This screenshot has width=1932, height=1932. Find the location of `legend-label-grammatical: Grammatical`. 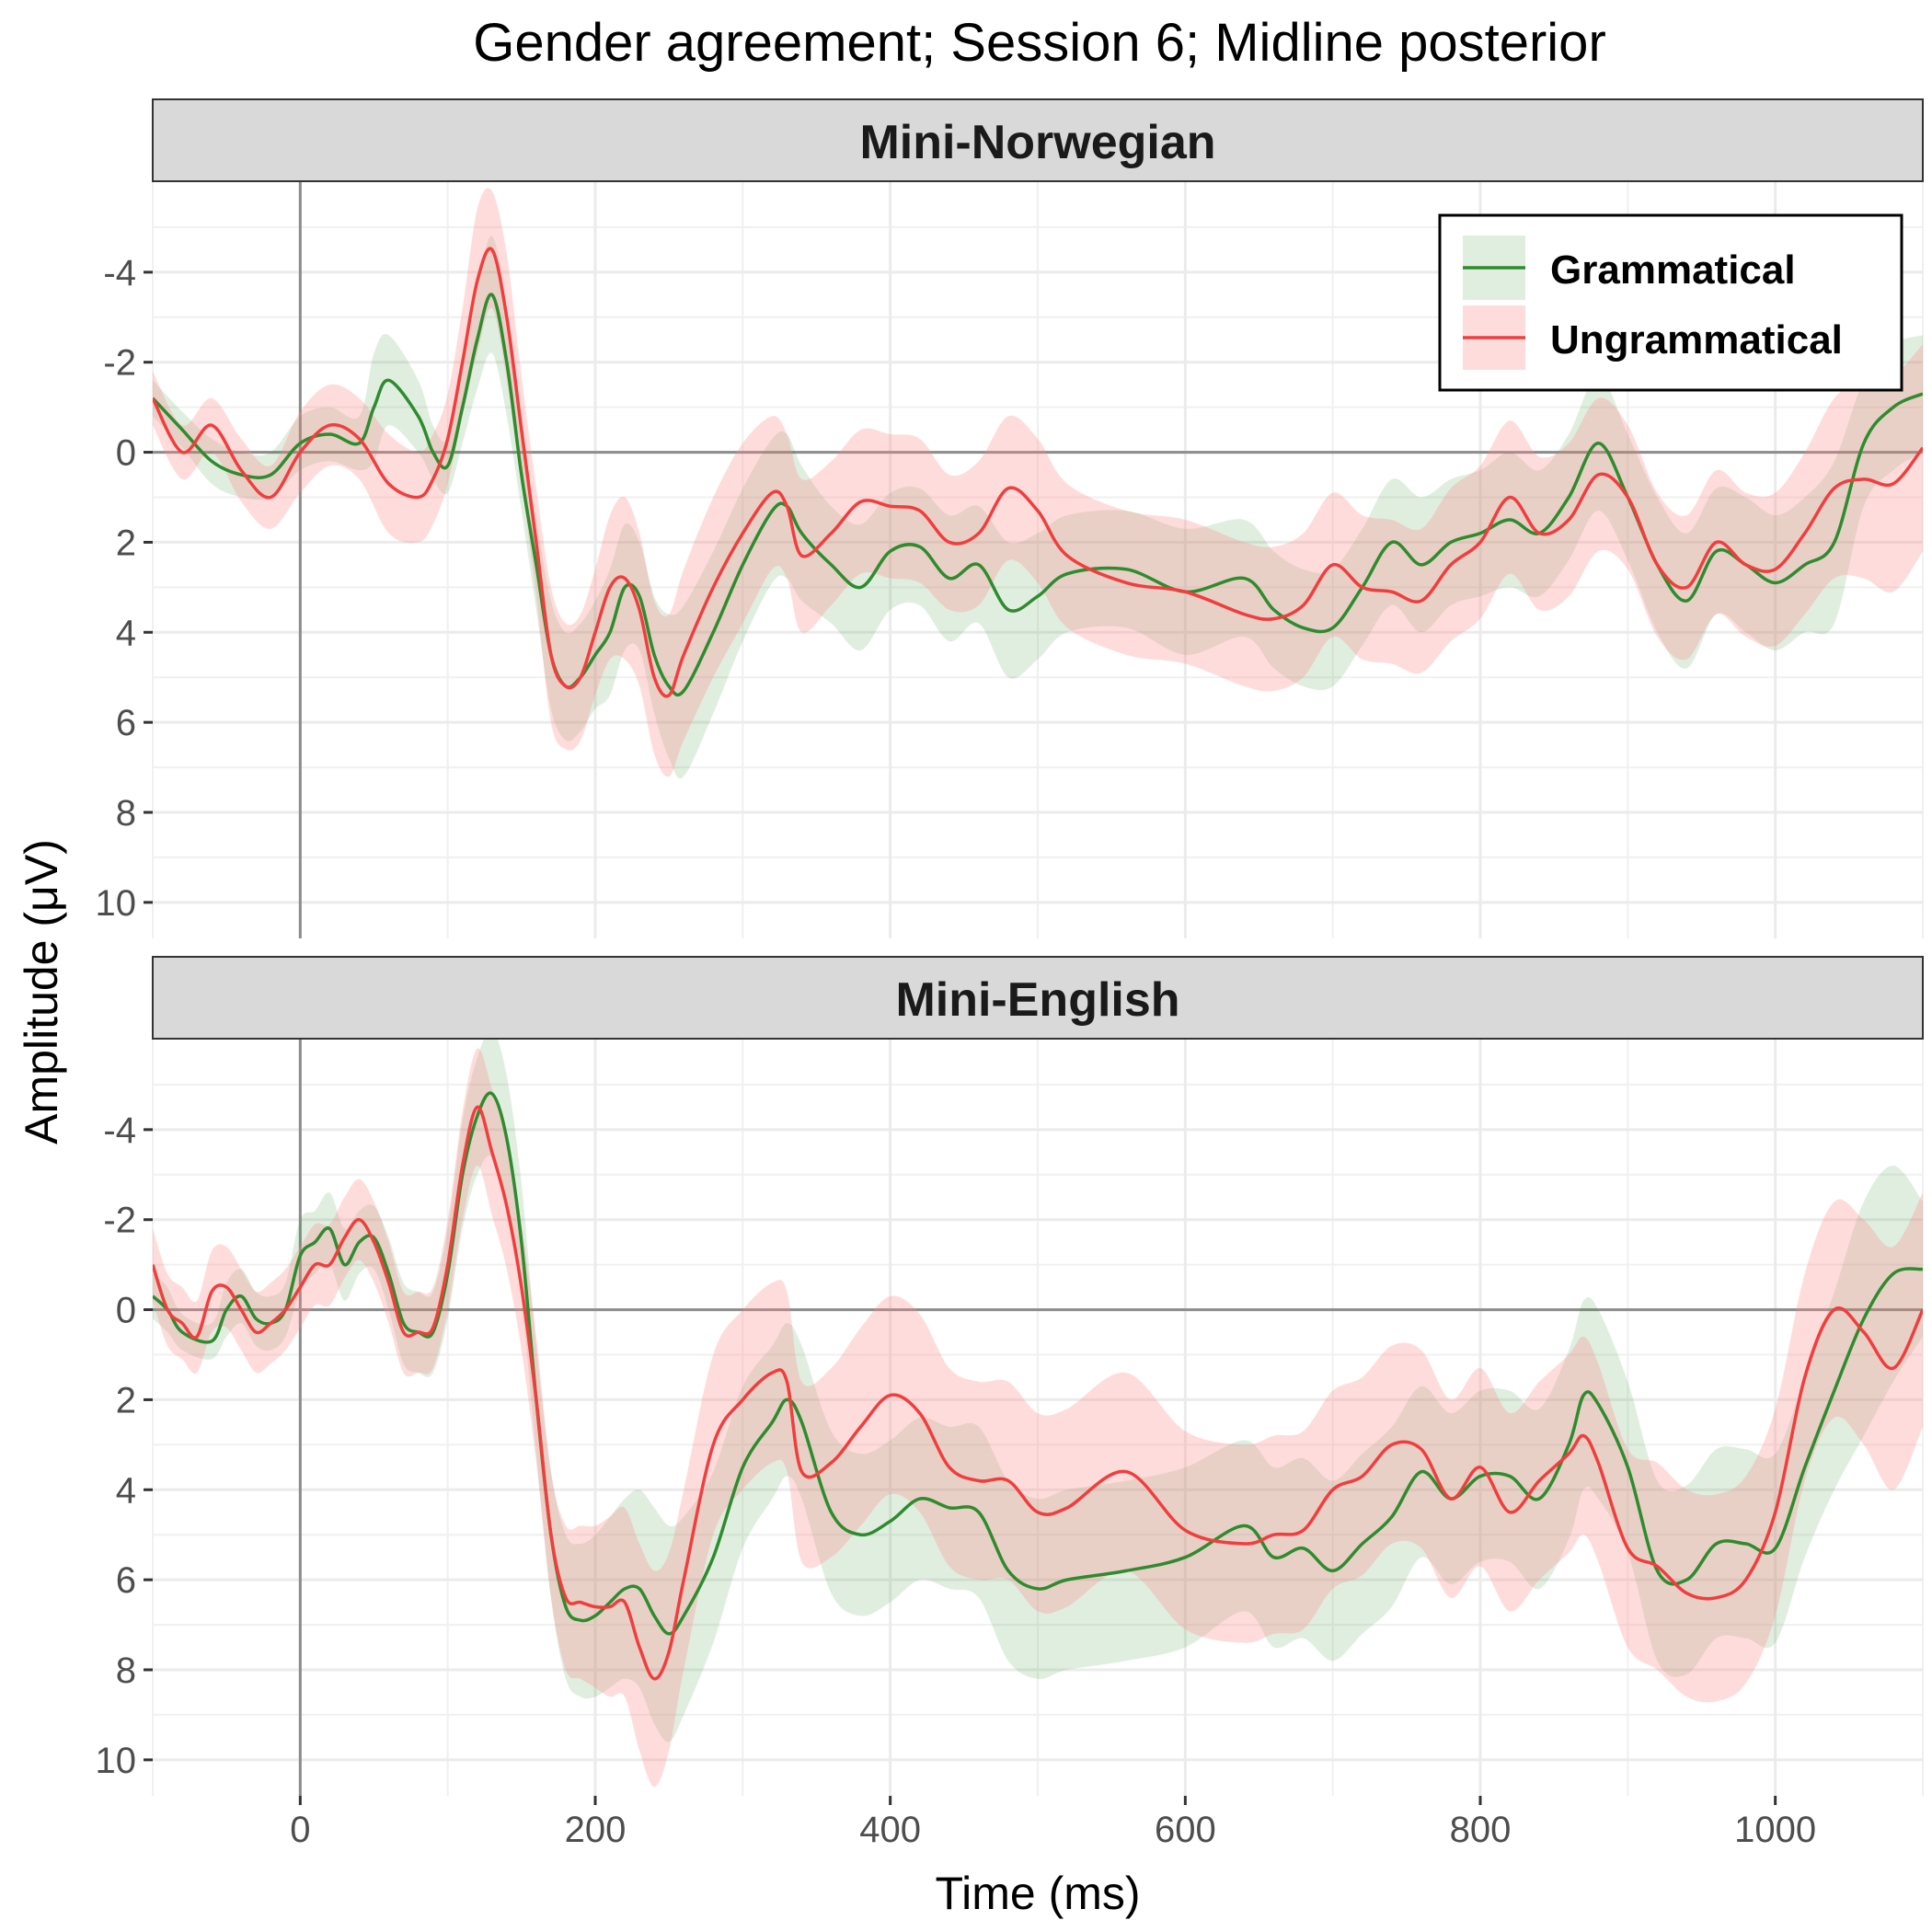

legend-label-grammatical: Grammatical is located at coordinates (1673, 270).